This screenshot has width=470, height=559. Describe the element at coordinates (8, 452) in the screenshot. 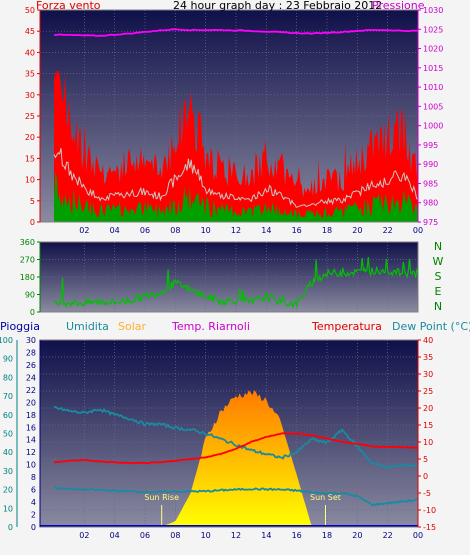

I see `humidity-axis-tick-label: 40` at that location.